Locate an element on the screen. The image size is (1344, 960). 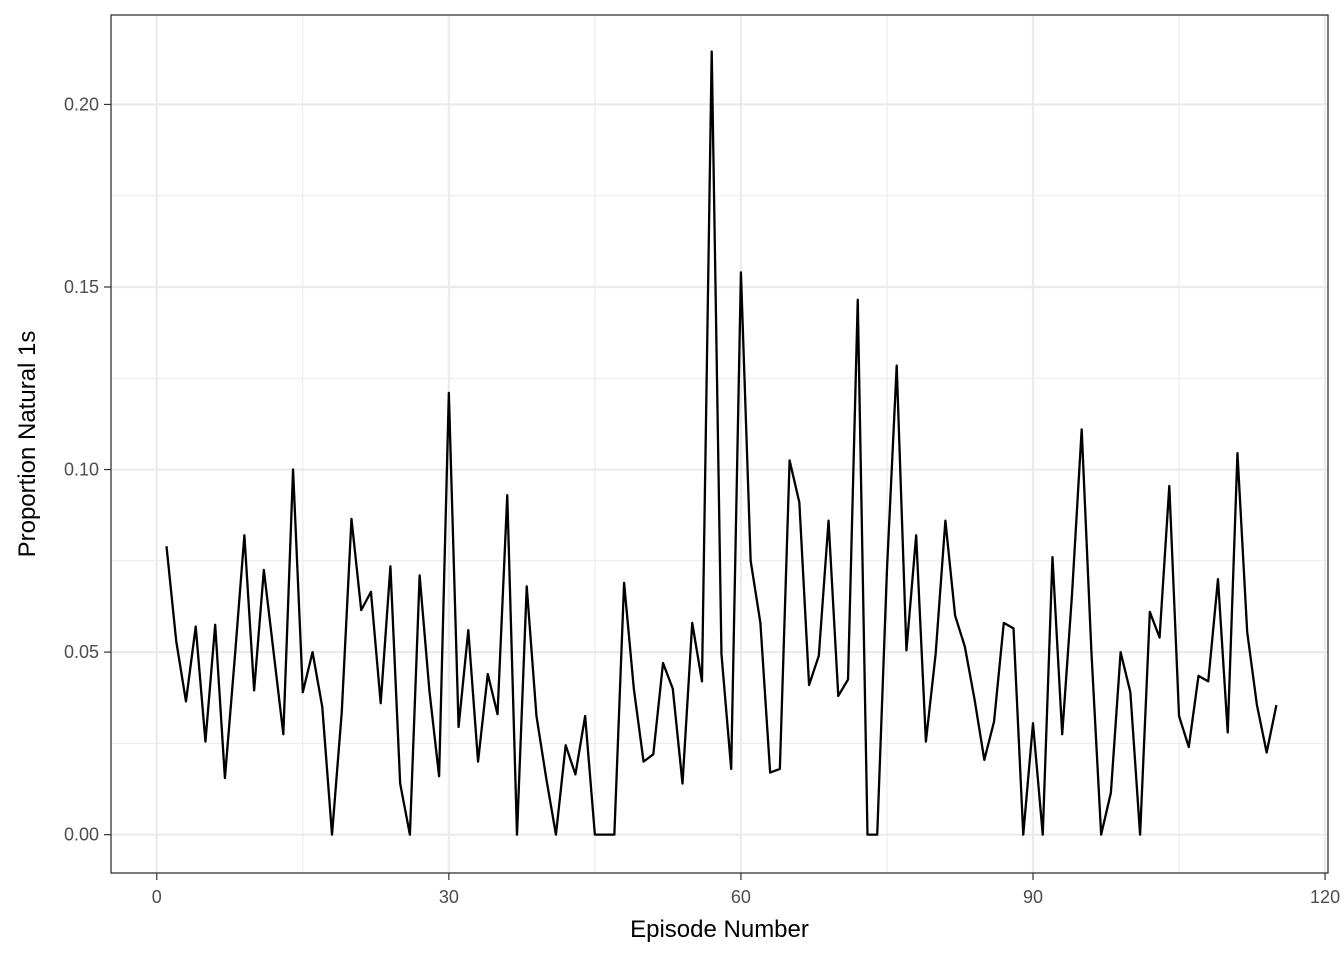
y-tick-label: 0.05 is located at coordinates (81, 652).